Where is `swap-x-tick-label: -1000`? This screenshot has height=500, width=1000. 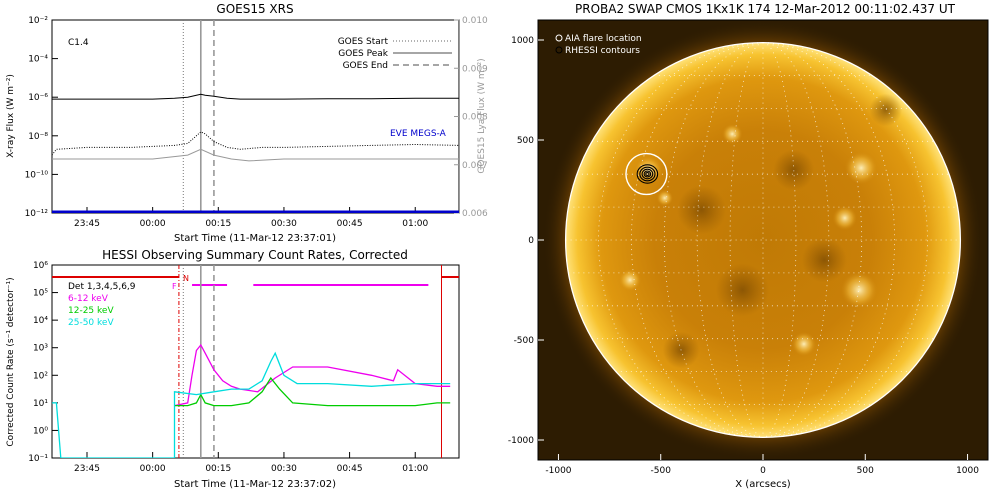
swap-x-tick-label: -1000 is located at coordinates (558, 471).